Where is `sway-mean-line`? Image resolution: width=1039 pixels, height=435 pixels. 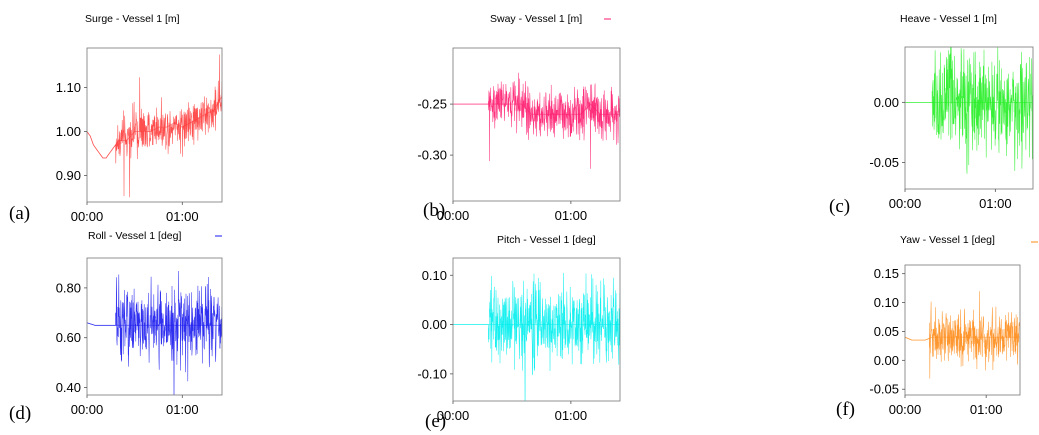
sway-mean-line is located at coordinates (536, 109).